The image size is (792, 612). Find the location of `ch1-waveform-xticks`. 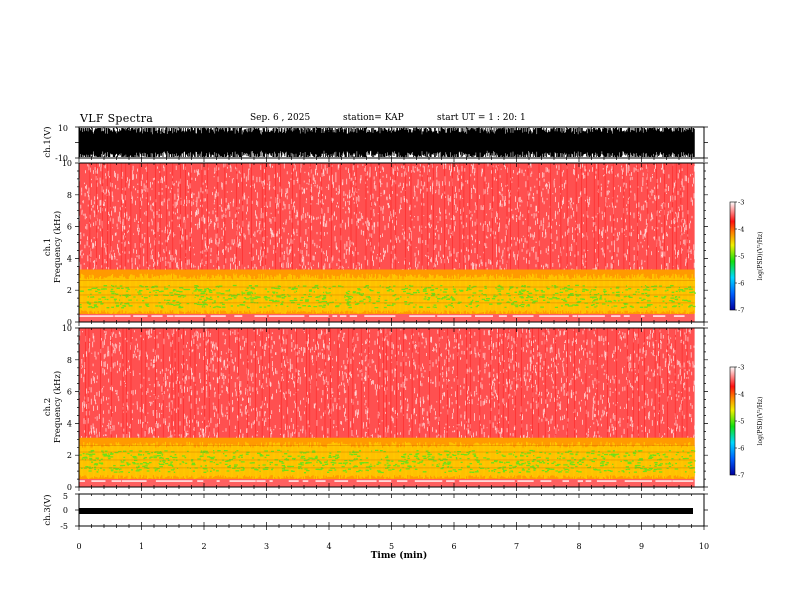

ch1-waveform-xticks is located at coordinates (391, 144).